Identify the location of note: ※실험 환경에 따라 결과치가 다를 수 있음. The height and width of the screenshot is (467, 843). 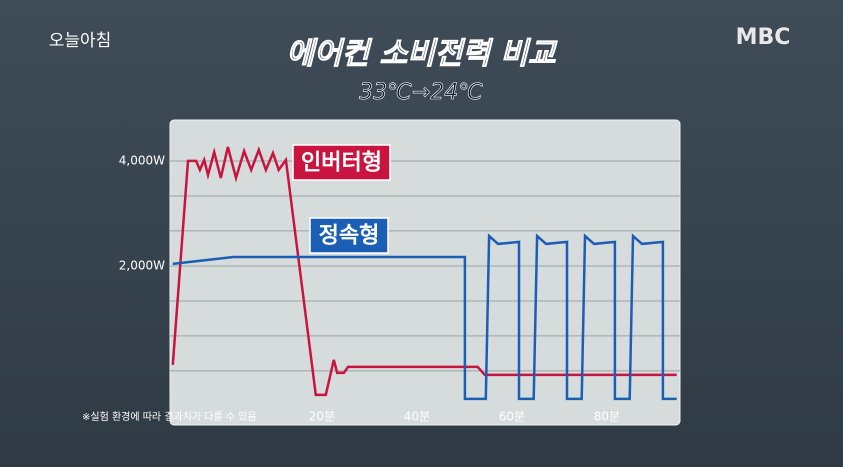
(169, 416).